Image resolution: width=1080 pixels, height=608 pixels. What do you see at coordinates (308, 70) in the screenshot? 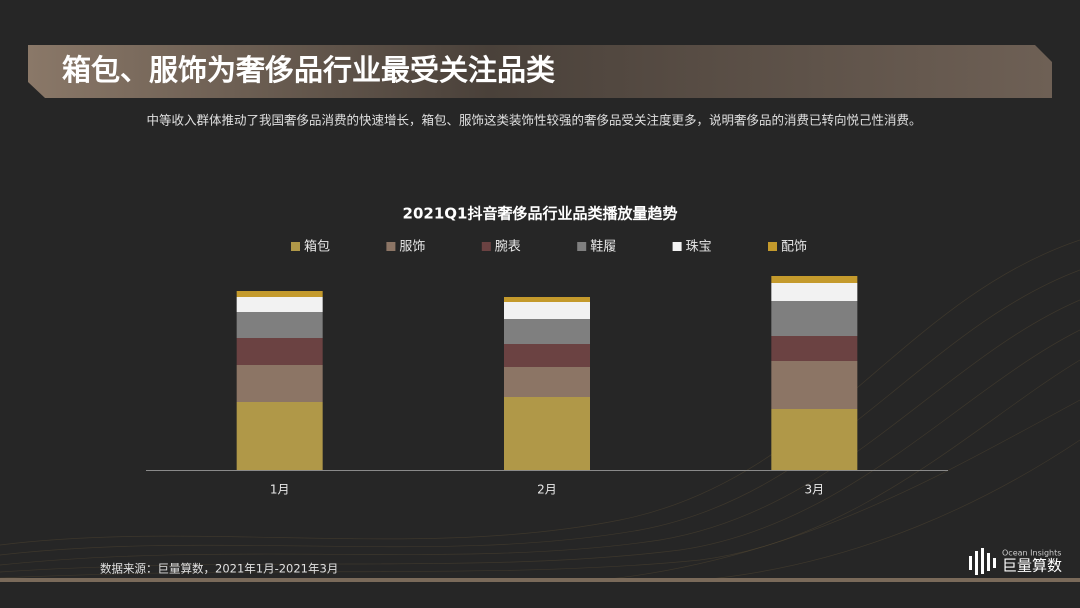
I see `page-title: 箱包、服饰为奢侈品行业最受关注品类` at bounding box center [308, 70].